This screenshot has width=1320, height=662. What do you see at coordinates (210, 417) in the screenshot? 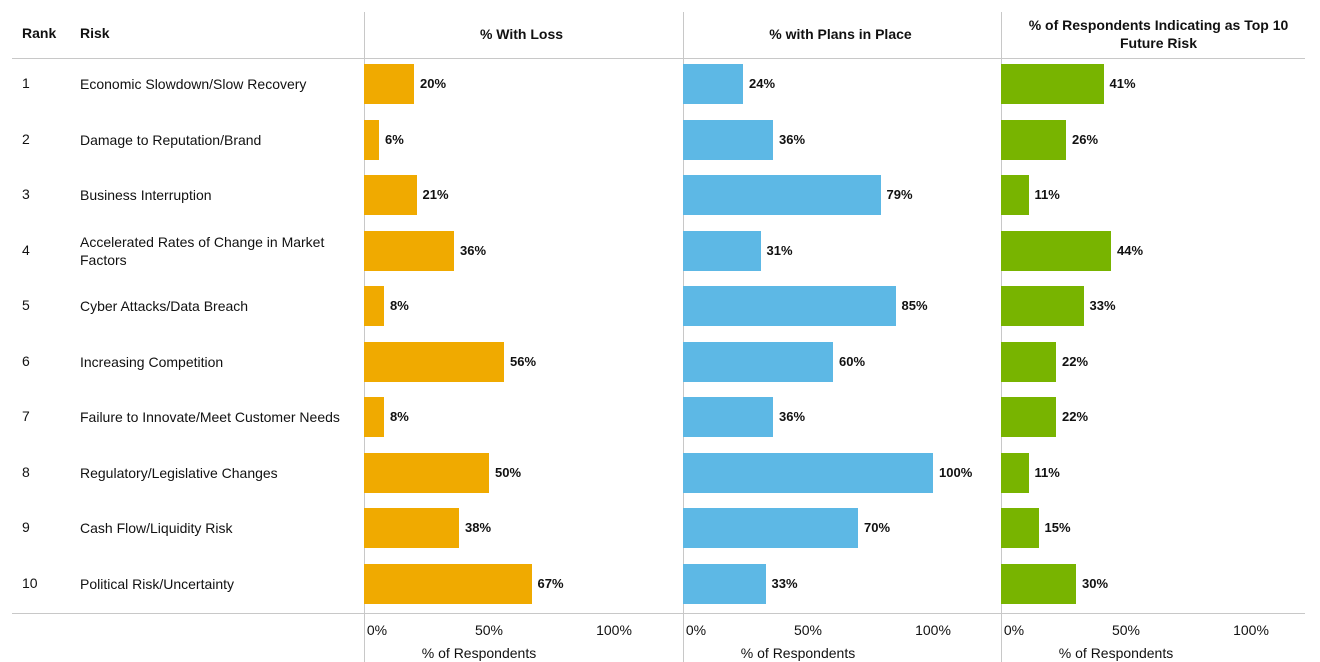
I see `risk-cell: Failure to Innovate/Meet Customer Needs` at bounding box center [210, 417].